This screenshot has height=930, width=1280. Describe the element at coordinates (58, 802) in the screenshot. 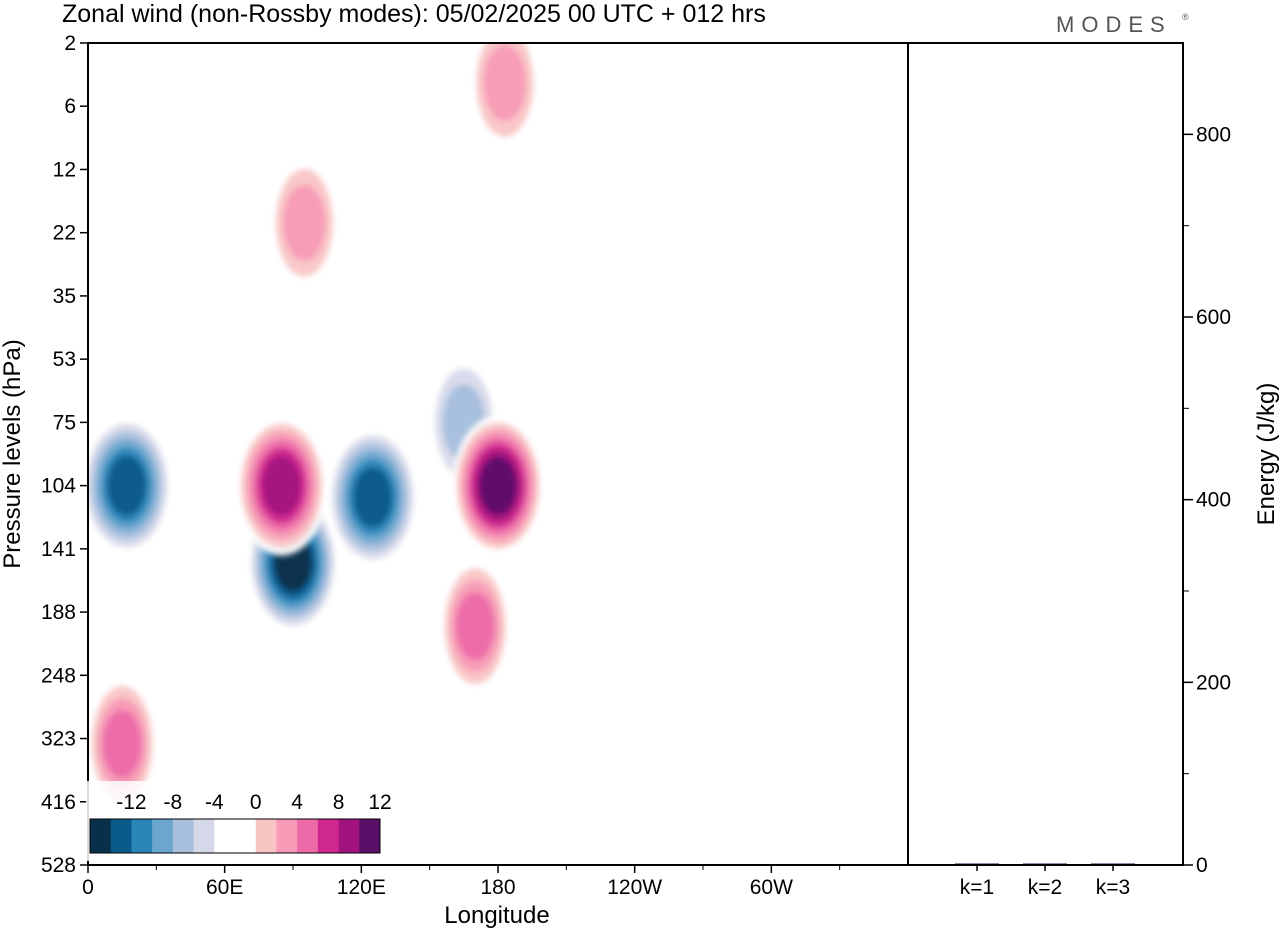

I see `y-tick-label: 416` at that location.